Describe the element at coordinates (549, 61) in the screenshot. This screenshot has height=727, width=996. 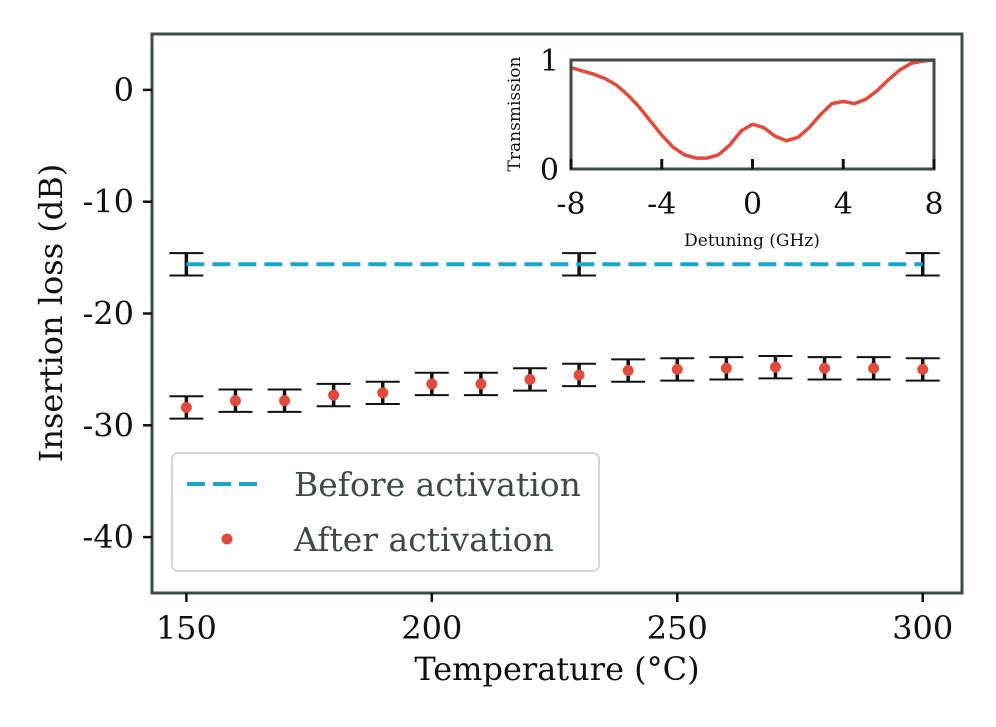
I see `inset-y-tick-label: 1` at that location.